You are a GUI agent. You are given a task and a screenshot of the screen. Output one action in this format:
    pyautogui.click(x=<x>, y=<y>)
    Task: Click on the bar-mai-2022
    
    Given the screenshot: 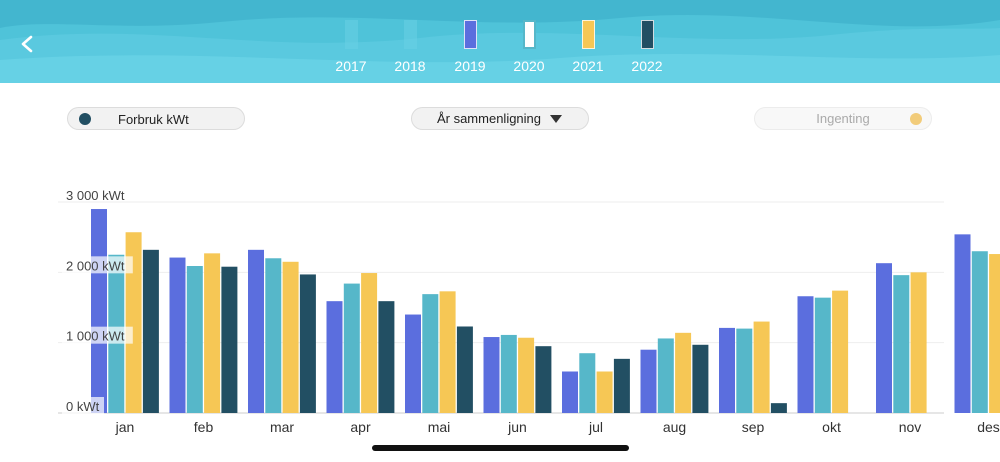 What is the action you would take?
    pyautogui.click(x=464, y=369)
    